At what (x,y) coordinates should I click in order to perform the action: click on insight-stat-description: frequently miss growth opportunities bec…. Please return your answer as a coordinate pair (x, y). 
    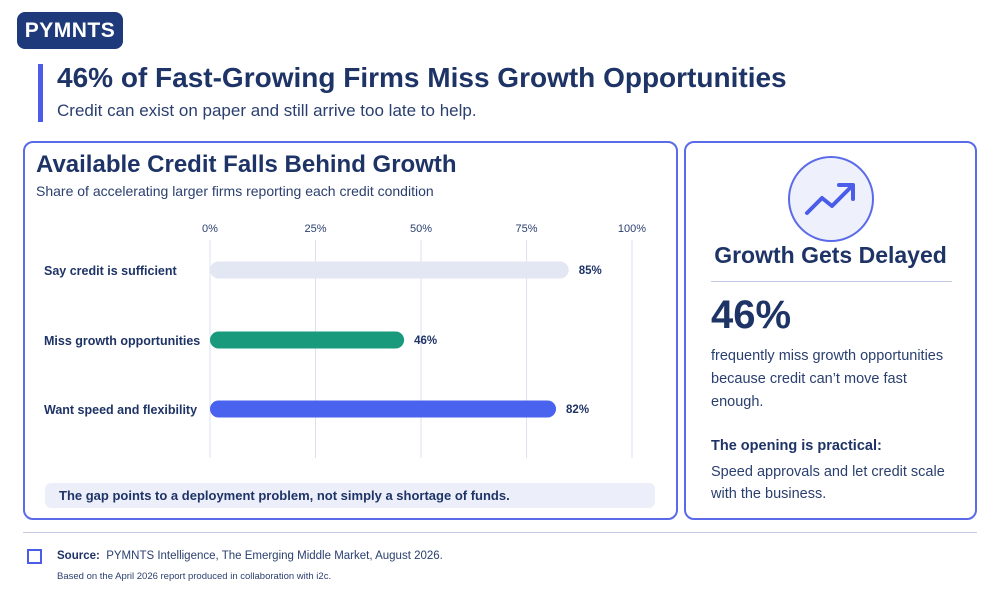
    Looking at the image, I should click on (827, 379).